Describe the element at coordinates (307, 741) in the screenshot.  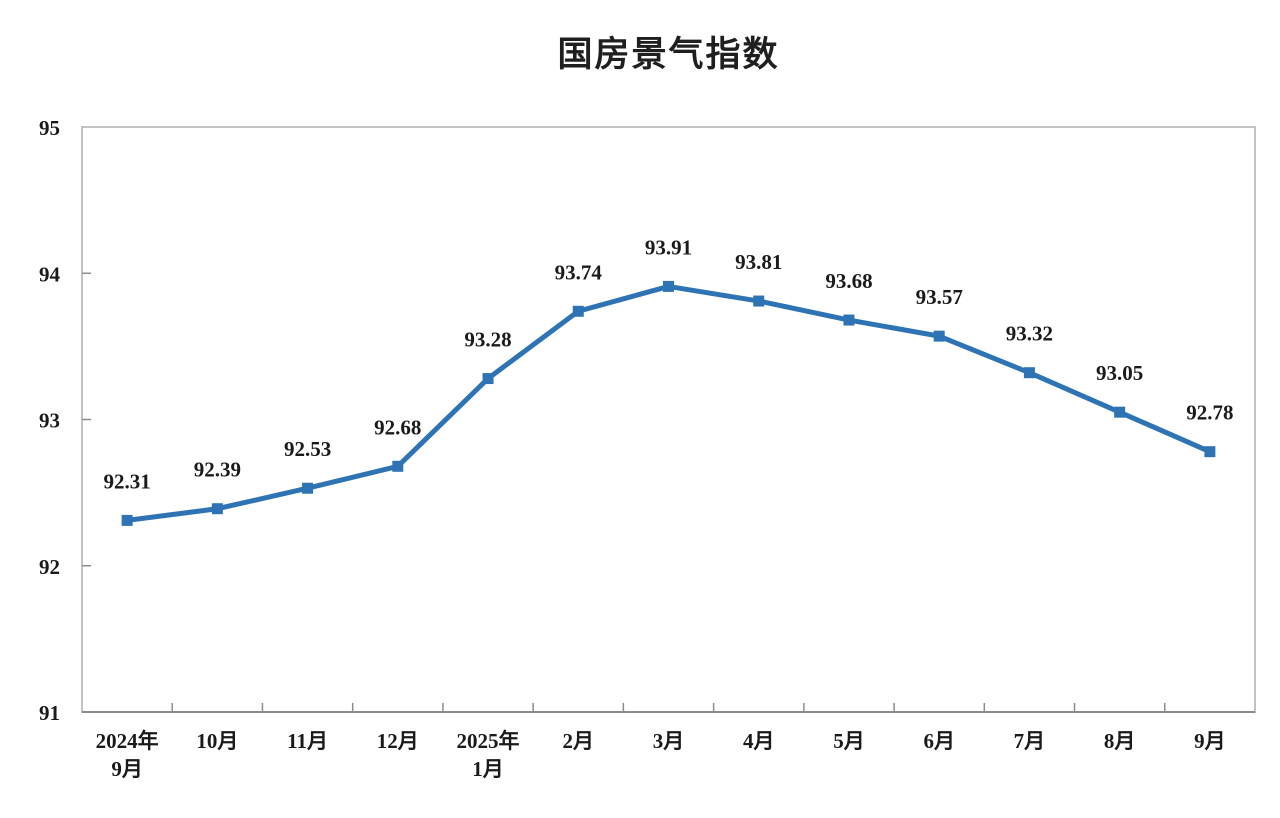
I see `x-axis-label: 11月` at that location.